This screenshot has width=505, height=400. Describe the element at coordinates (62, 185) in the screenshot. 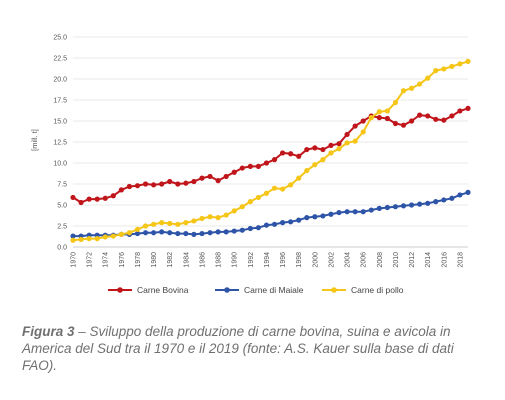

I see `y-tick-label: 7.5` at that location.